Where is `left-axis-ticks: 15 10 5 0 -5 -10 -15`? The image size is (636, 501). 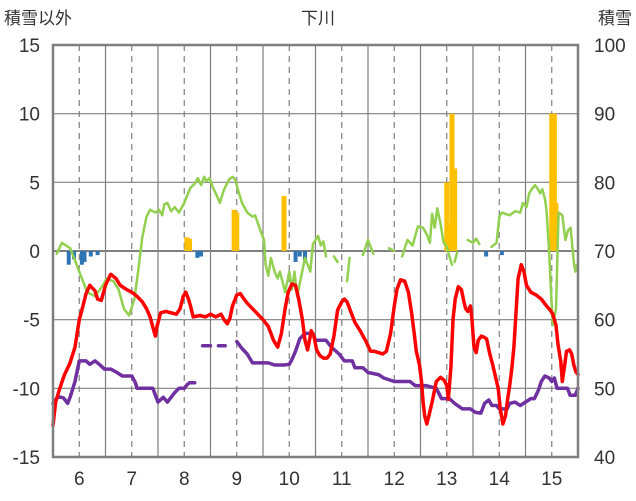
left-axis-ticks: 15 10 5 0 -5 -10 -15 is located at coordinates (26, 252).